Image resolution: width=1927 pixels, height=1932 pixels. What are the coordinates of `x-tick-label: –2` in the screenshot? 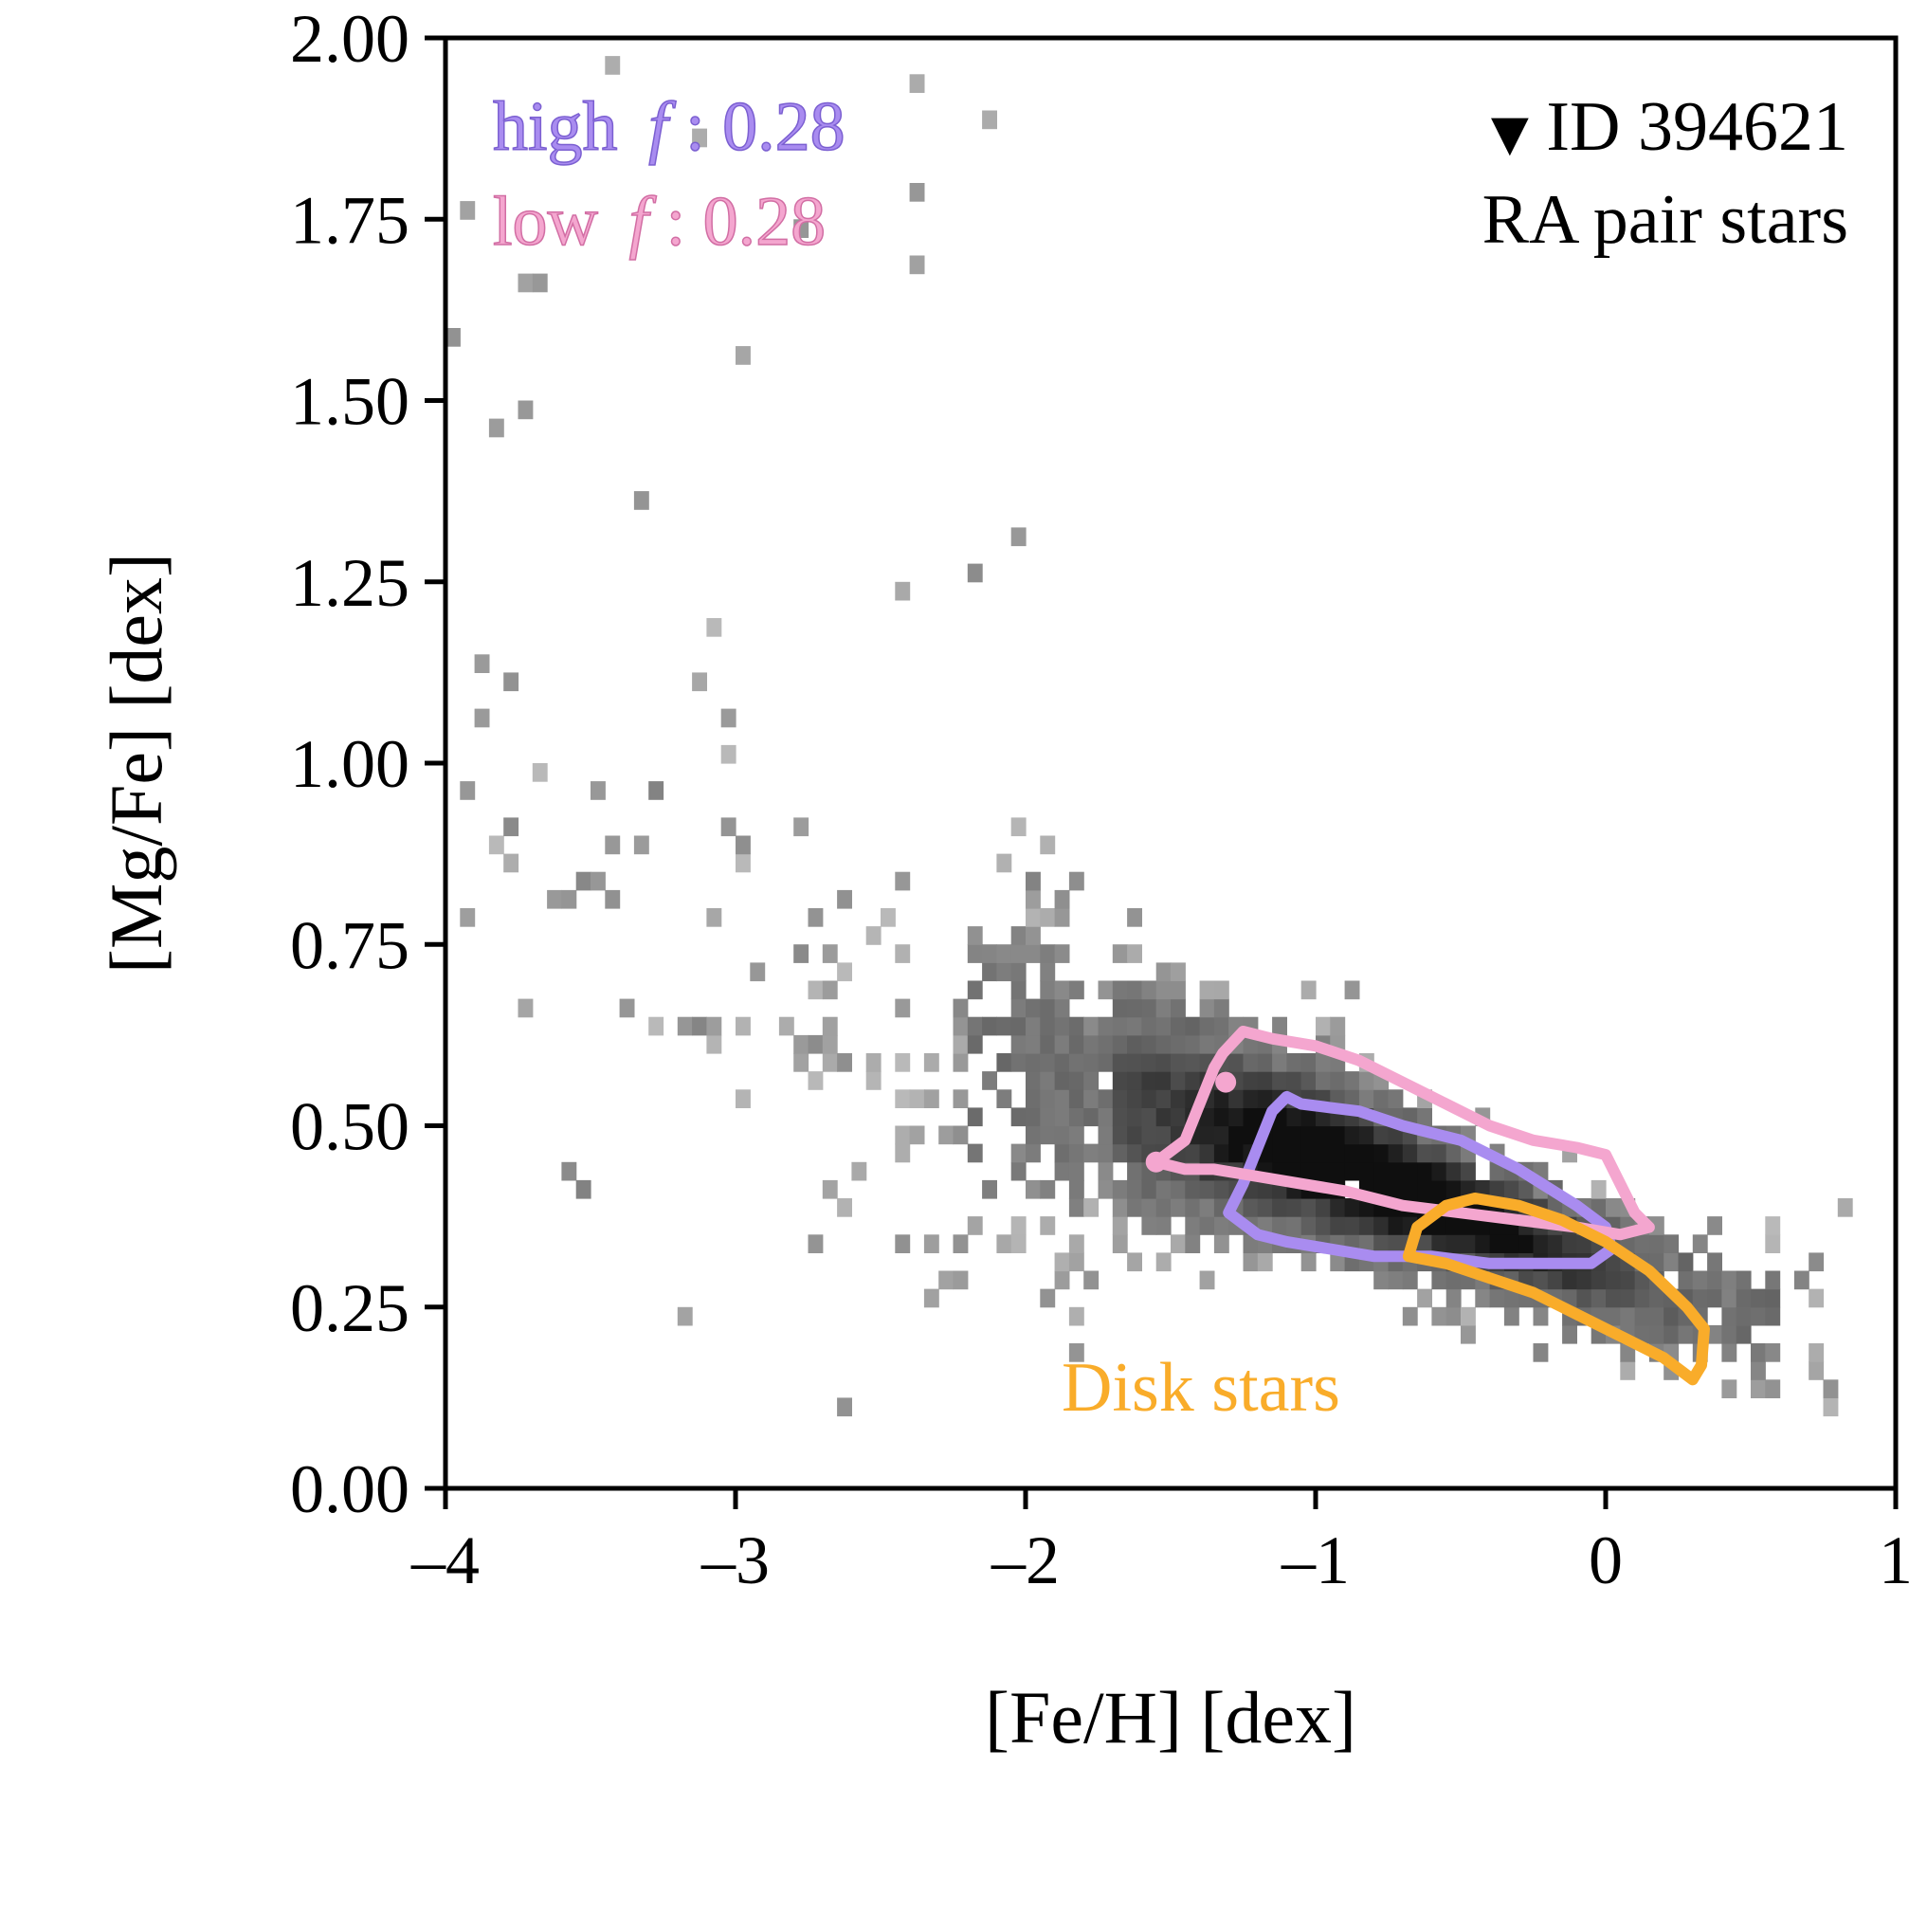 It's located at (1025, 1560).